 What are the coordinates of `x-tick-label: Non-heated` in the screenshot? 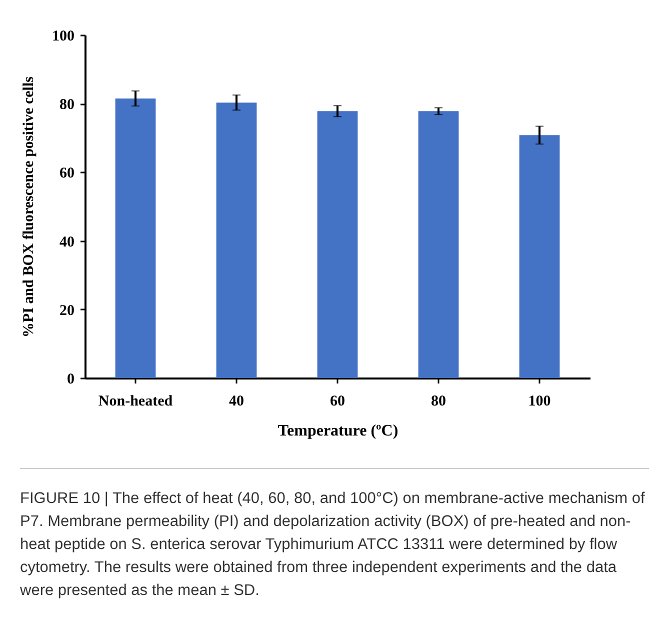 It's located at (136, 402).